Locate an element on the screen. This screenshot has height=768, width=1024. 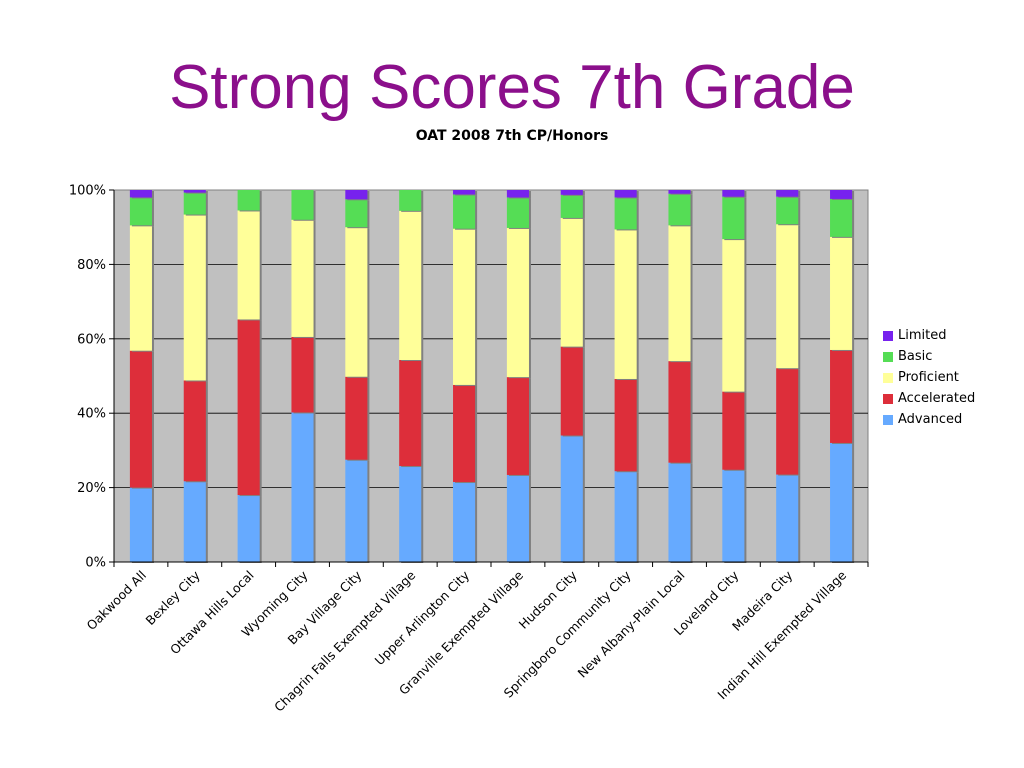
legend-label: Basic is located at coordinates (915, 356).